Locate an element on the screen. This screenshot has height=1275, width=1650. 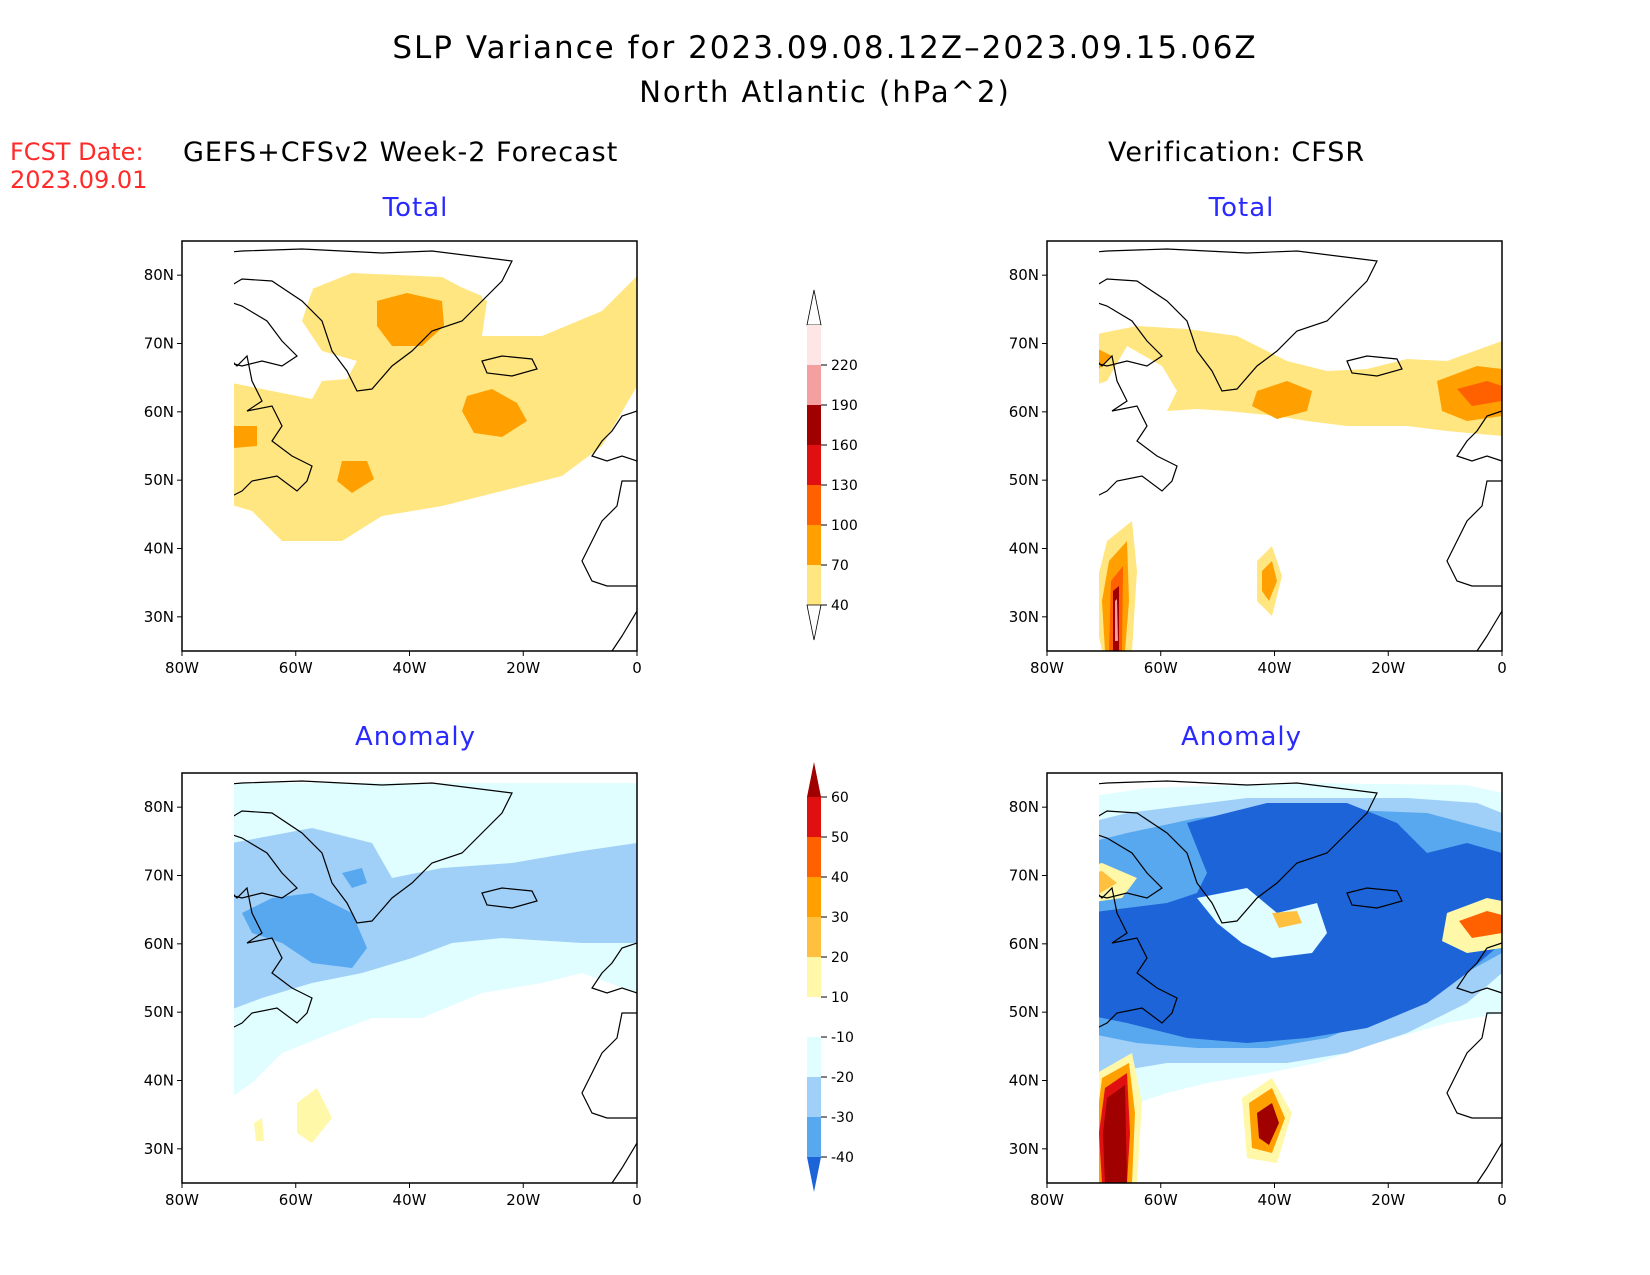
colorbar-label: 100 is located at coordinates (844, 526).